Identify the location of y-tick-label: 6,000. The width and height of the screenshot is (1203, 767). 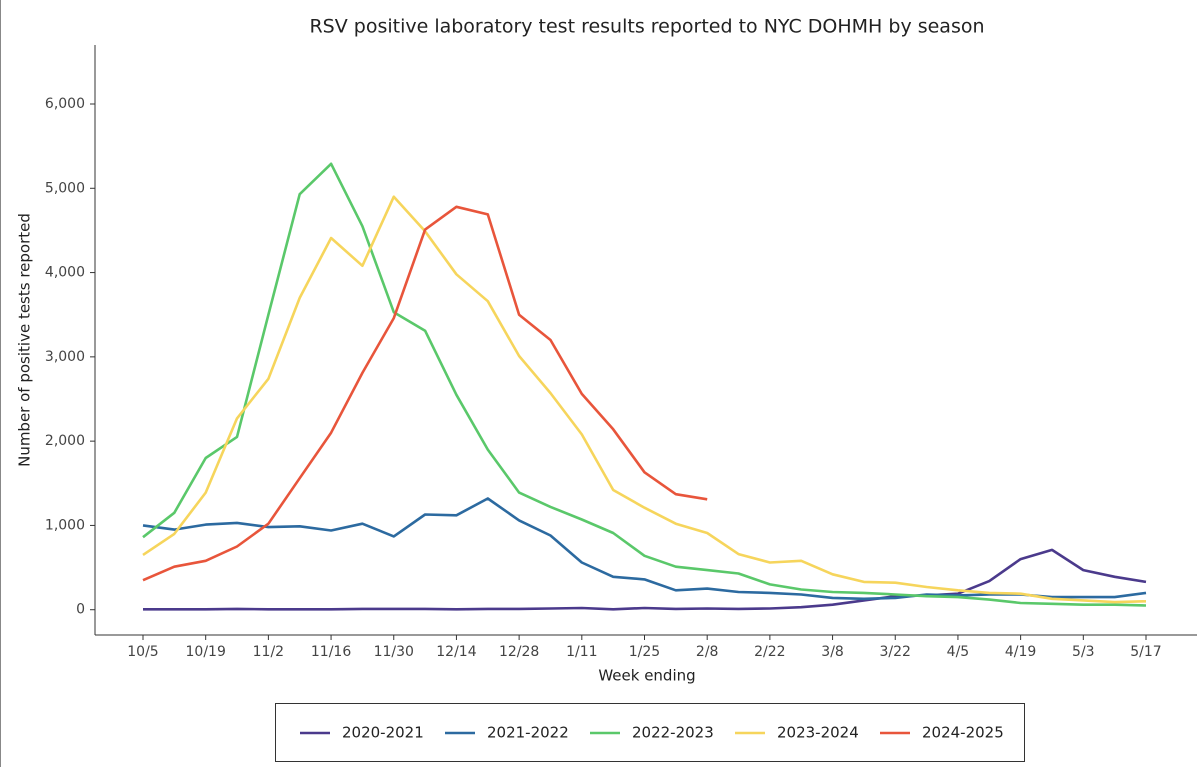
(65, 104).